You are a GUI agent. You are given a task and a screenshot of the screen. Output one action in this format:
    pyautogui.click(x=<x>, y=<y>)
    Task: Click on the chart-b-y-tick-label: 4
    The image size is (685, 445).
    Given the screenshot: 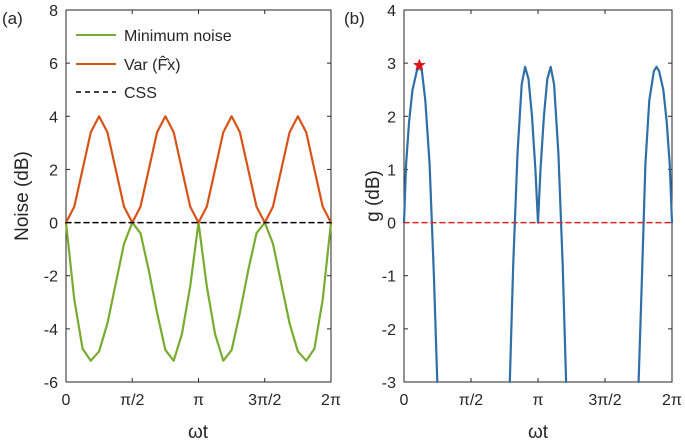 What is the action you would take?
    pyautogui.click(x=391, y=11)
    